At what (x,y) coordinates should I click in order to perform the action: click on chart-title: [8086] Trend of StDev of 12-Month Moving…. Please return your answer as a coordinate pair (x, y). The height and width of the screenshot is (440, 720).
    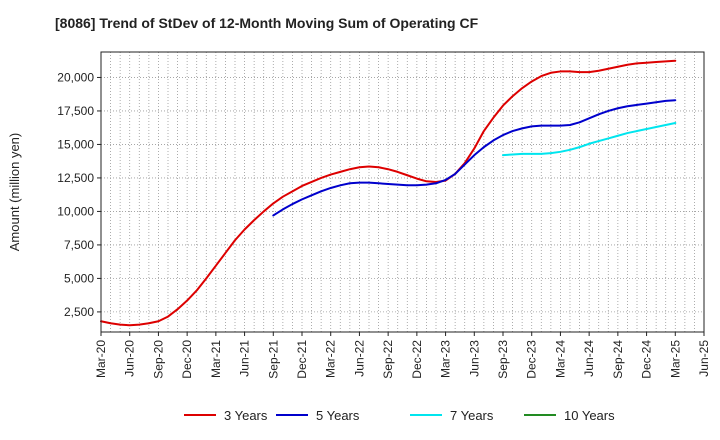
    Looking at the image, I should click on (267, 23).